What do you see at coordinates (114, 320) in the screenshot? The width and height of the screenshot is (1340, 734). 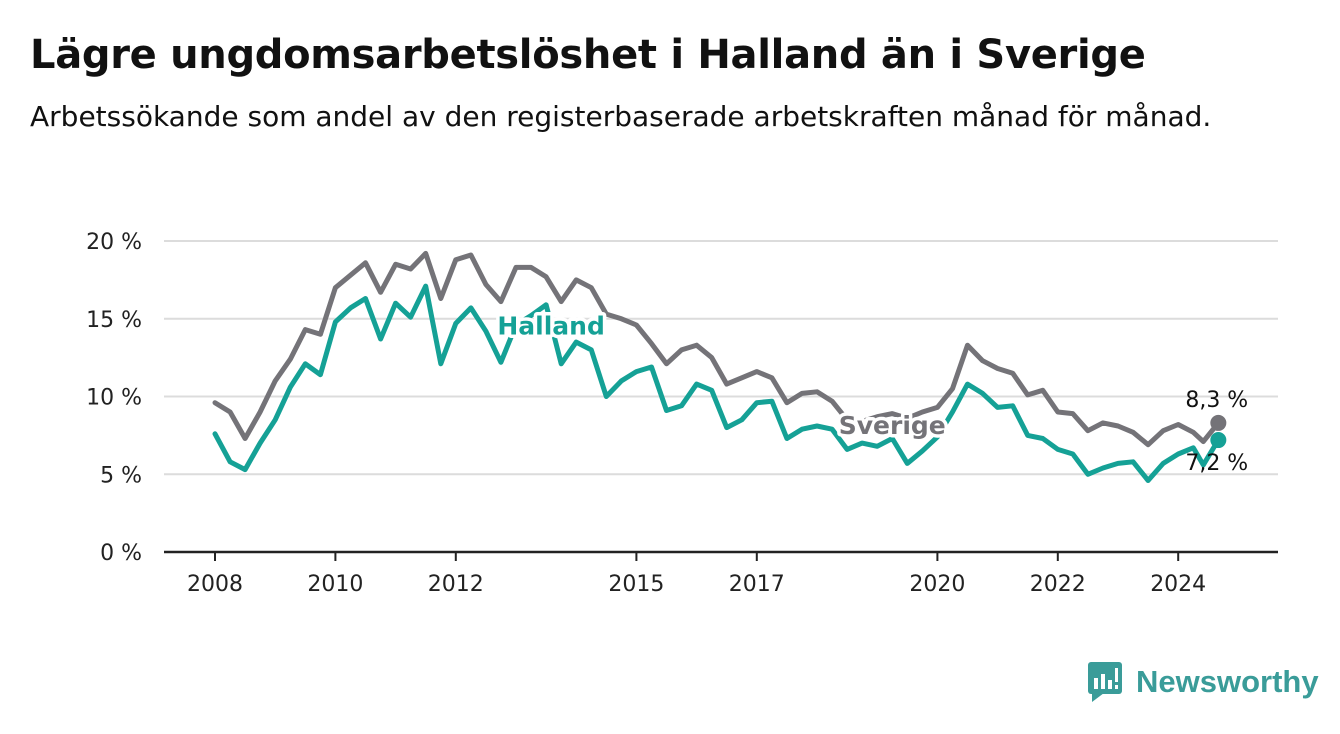 I see `y-tick-label: 15 %` at bounding box center [114, 320].